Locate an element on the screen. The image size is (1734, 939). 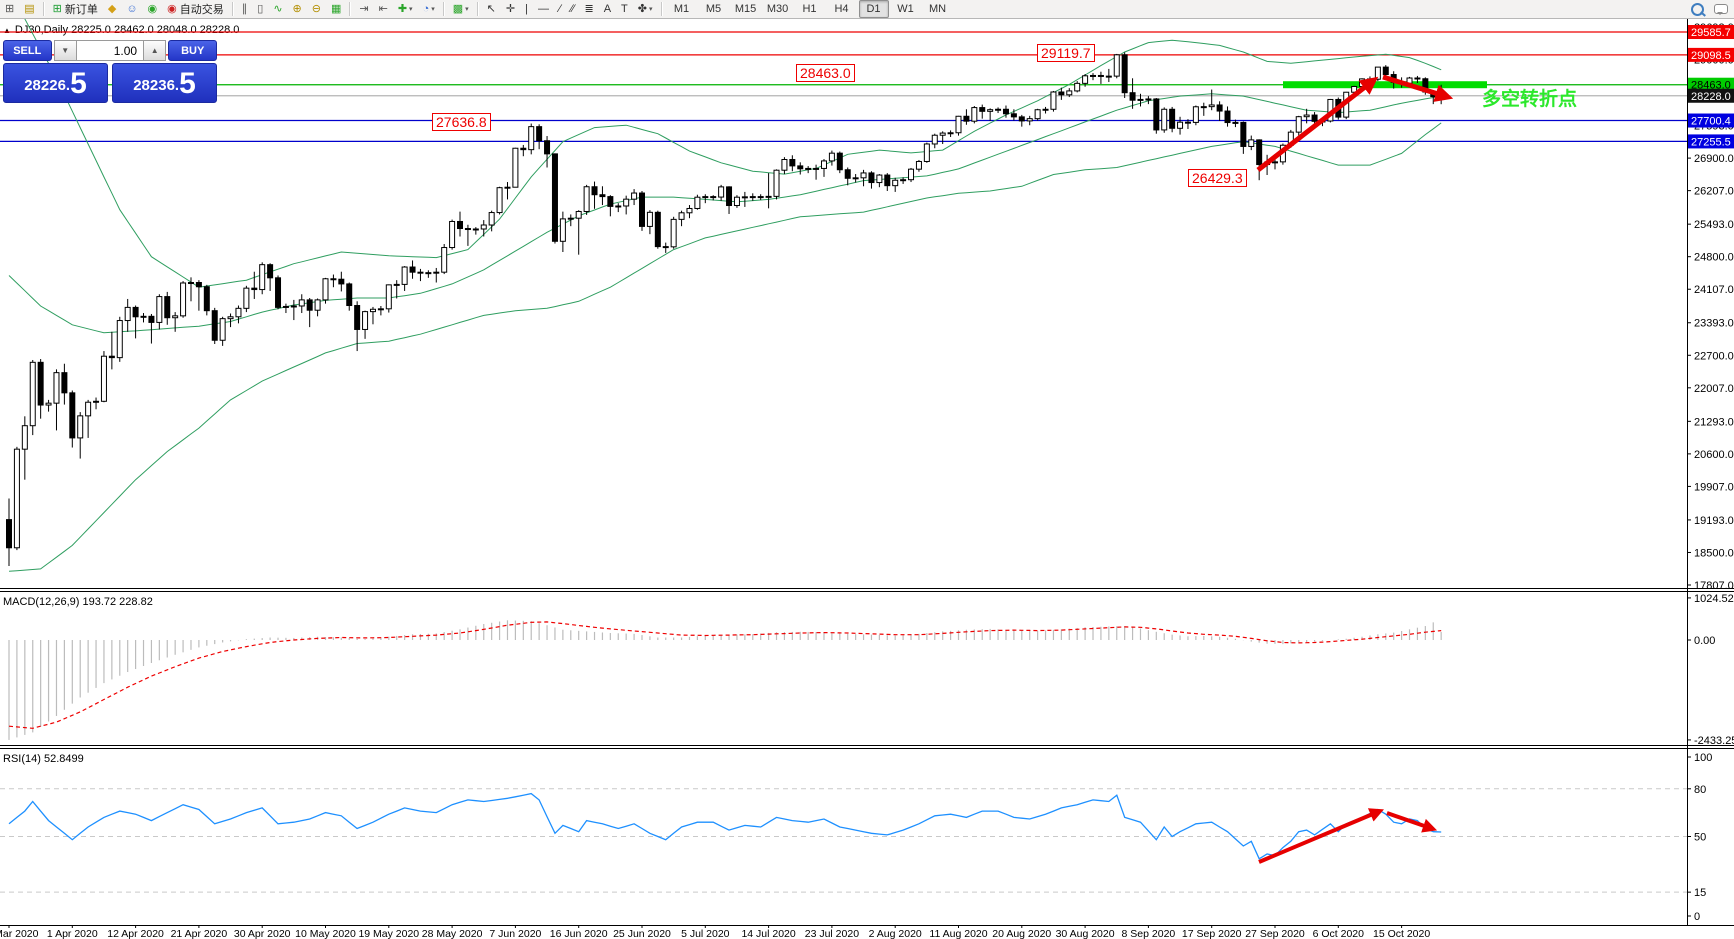
label-icon: T is located at coordinates (624, 9).